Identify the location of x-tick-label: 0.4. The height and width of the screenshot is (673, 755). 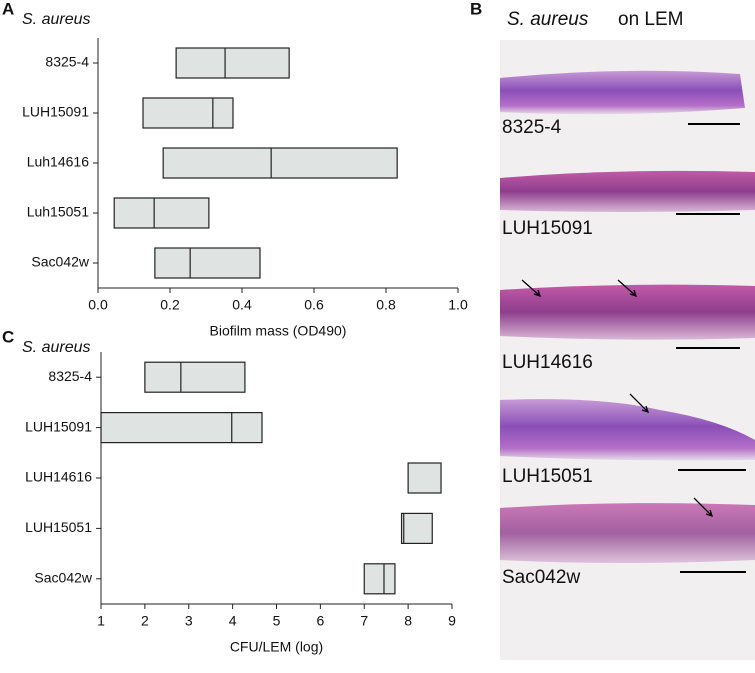
(242, 305).